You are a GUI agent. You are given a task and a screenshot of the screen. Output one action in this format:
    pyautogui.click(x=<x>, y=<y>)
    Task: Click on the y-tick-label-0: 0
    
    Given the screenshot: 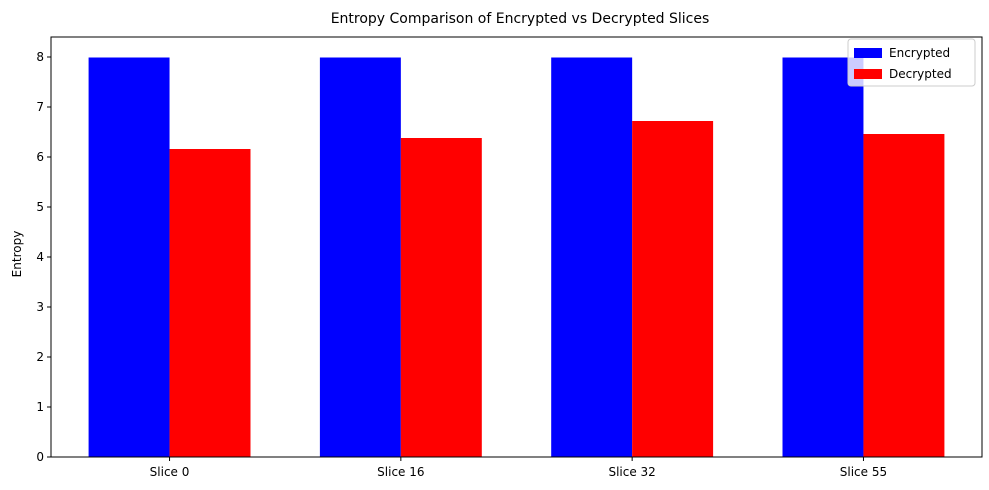 What is the action you would take?
    pyautogui.click(x=40, y=457)
    